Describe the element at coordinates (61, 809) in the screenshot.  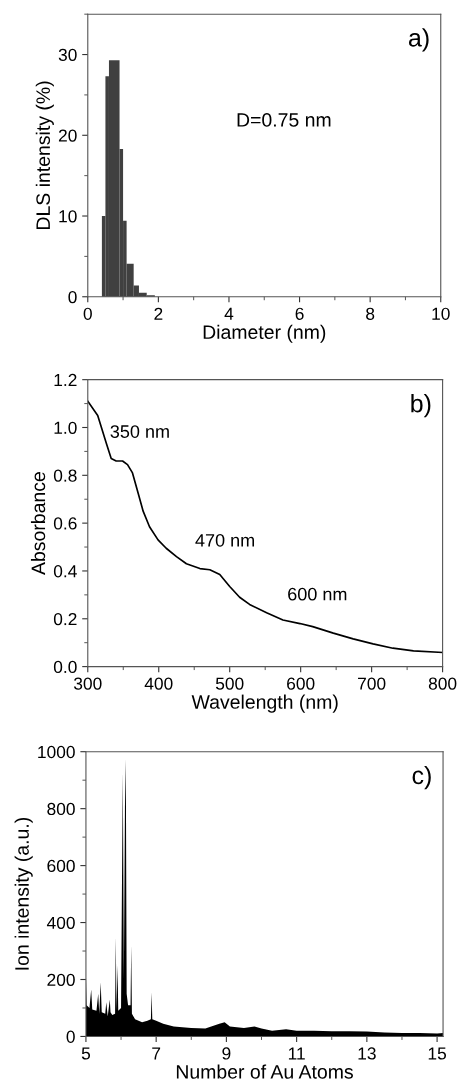
I see `y-tick-label: 800` at that location.